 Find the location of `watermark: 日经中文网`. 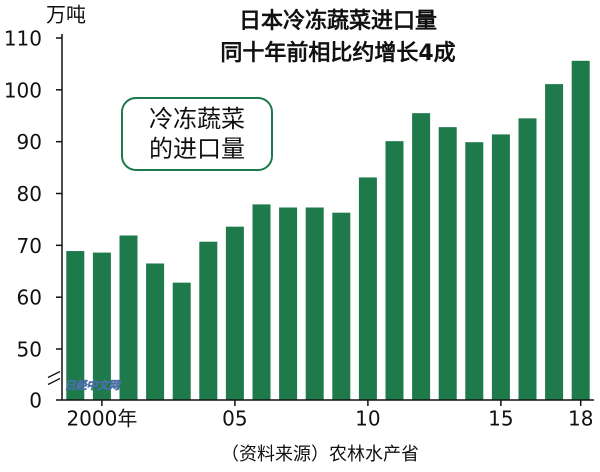

watermark: 日经中文网 is located at coordinates (93, 385).